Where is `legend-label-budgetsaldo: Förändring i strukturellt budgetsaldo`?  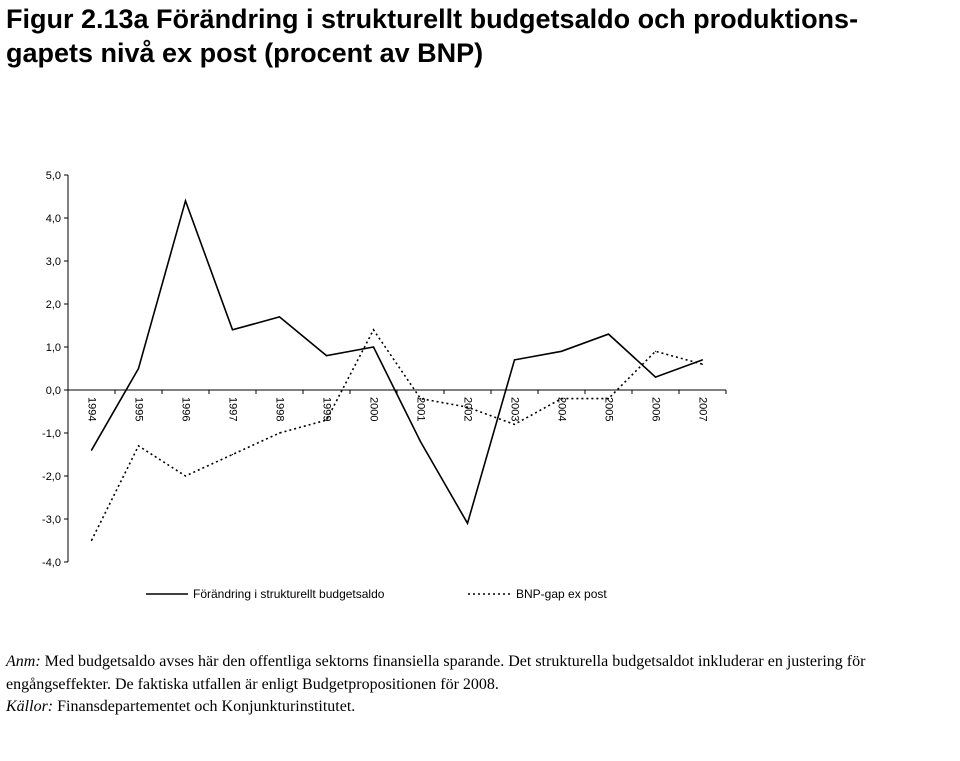 legend-label-budgetsaldo: Förändring i strukturellt budgetsaldo is located at coordinates (289, 594).